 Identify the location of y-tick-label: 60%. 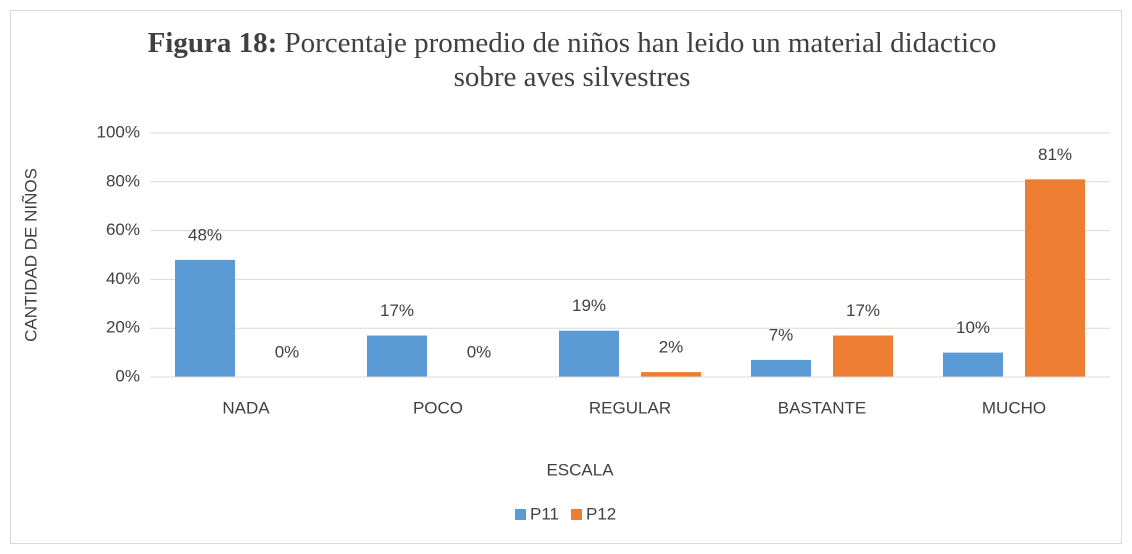
(123, 229).